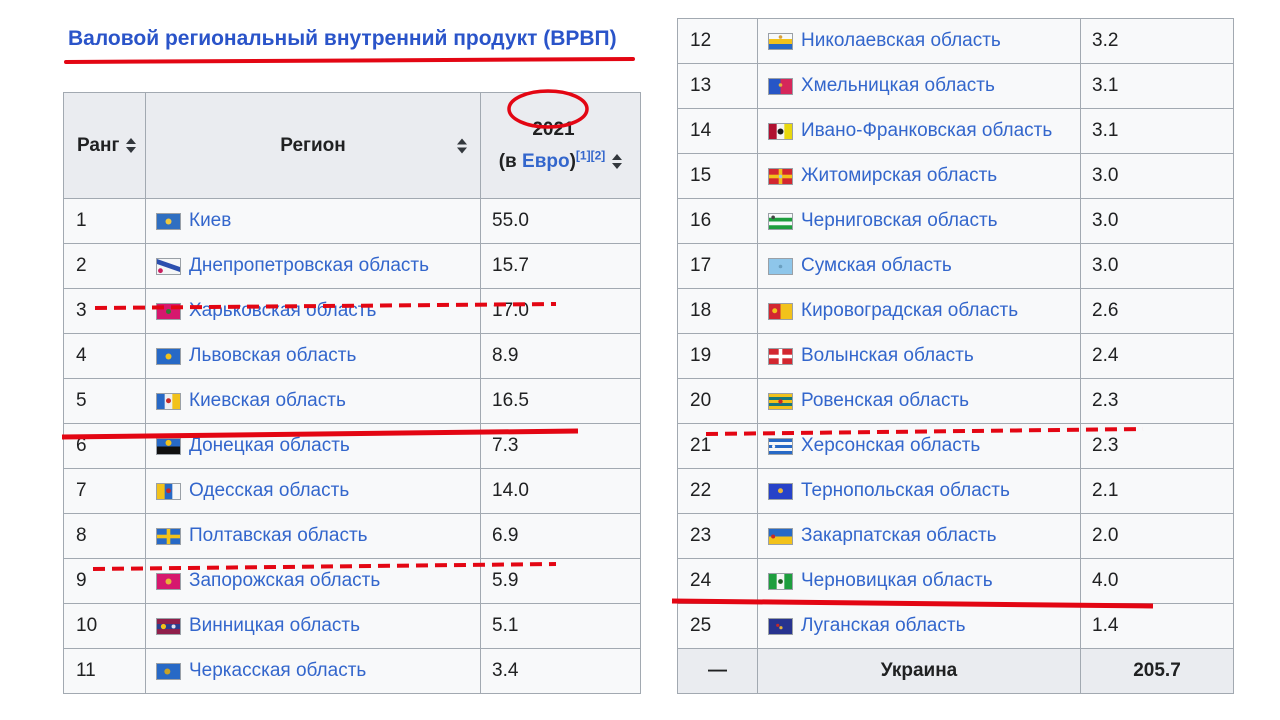 Image resolution: width=1280 pixels, height=720 pixels. What do you see at coordinates (898, 85) in the screenshot?
I see `region-link: Хмельницкая область` at bounding box center [898, 85].